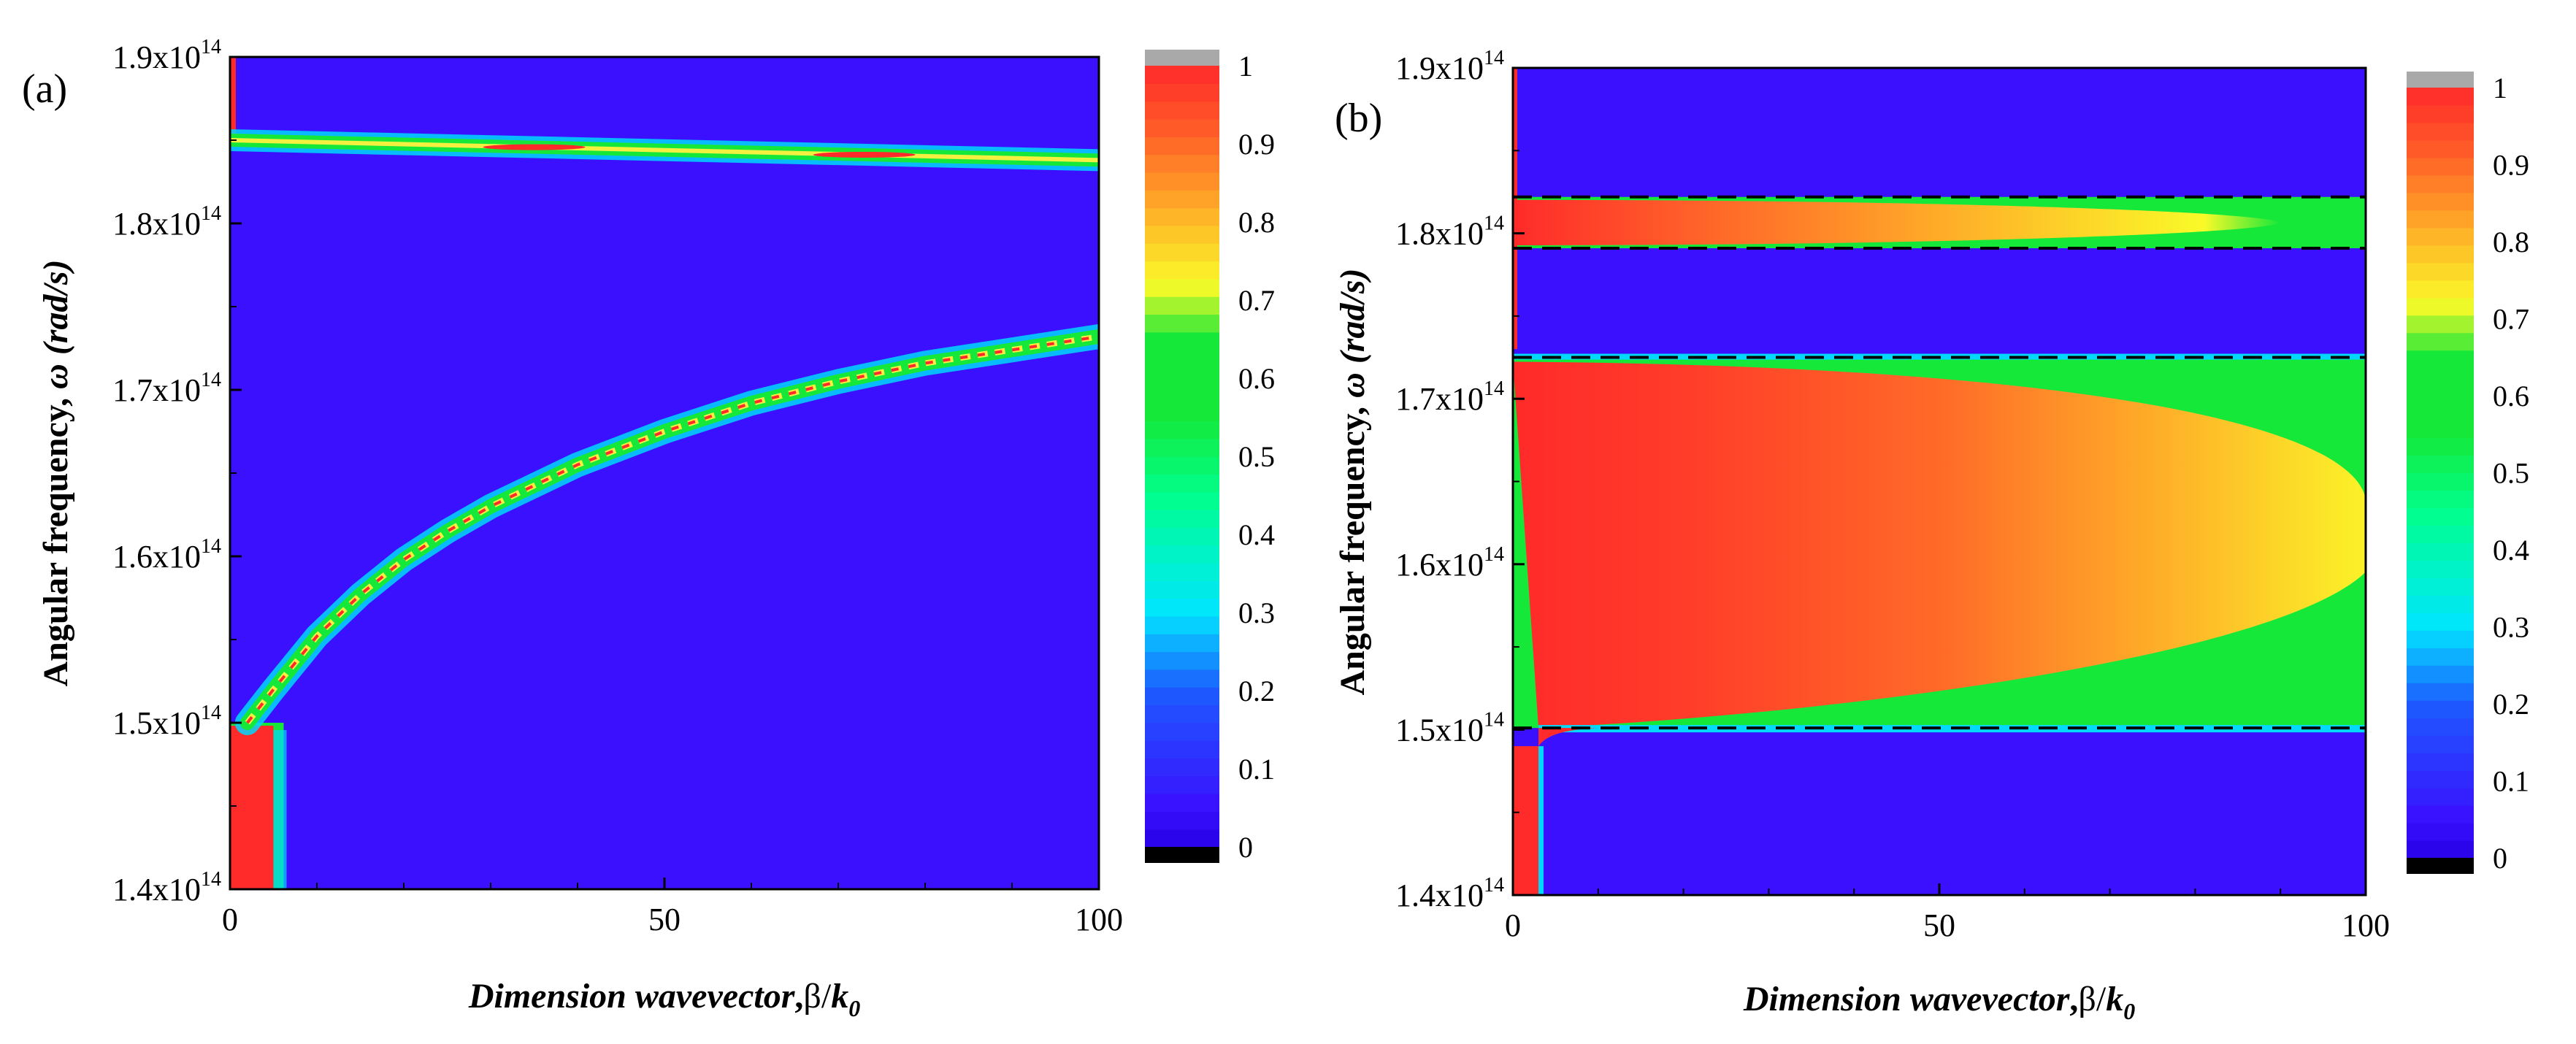 This screenshot has height=1044, width=2576. Describe the element at coordinates (672, 529) in the screenshot. I see `dispersion-curve-peaks` at that location.